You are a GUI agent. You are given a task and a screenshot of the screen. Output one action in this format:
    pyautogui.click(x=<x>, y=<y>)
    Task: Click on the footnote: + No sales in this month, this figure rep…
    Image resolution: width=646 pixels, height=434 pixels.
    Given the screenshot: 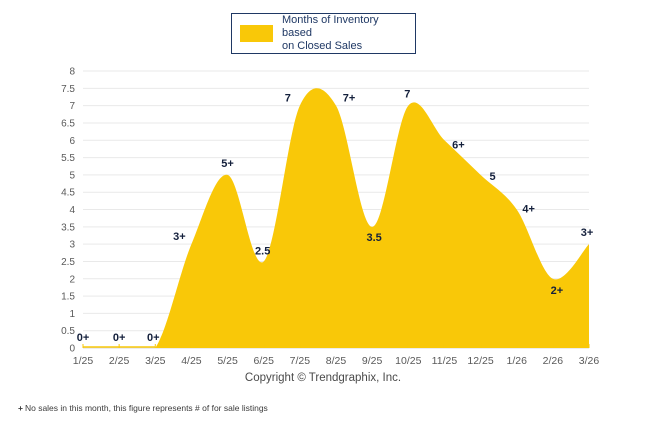 What is the action you would take?
    pyautogui.click(x=143, y=408)
    